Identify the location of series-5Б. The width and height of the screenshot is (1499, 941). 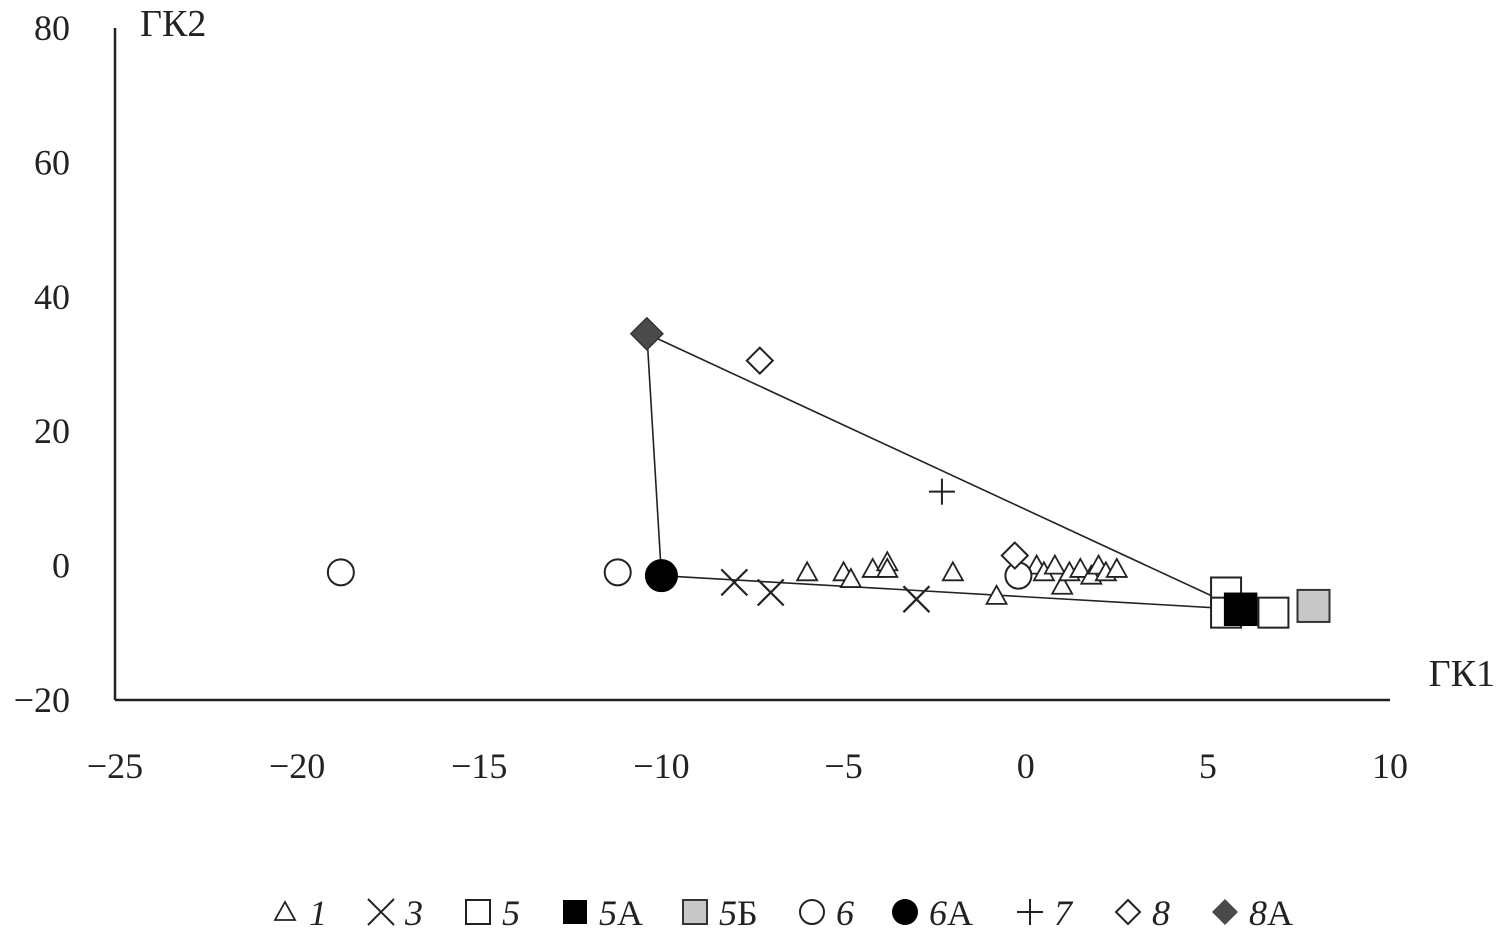
(1313, 605).